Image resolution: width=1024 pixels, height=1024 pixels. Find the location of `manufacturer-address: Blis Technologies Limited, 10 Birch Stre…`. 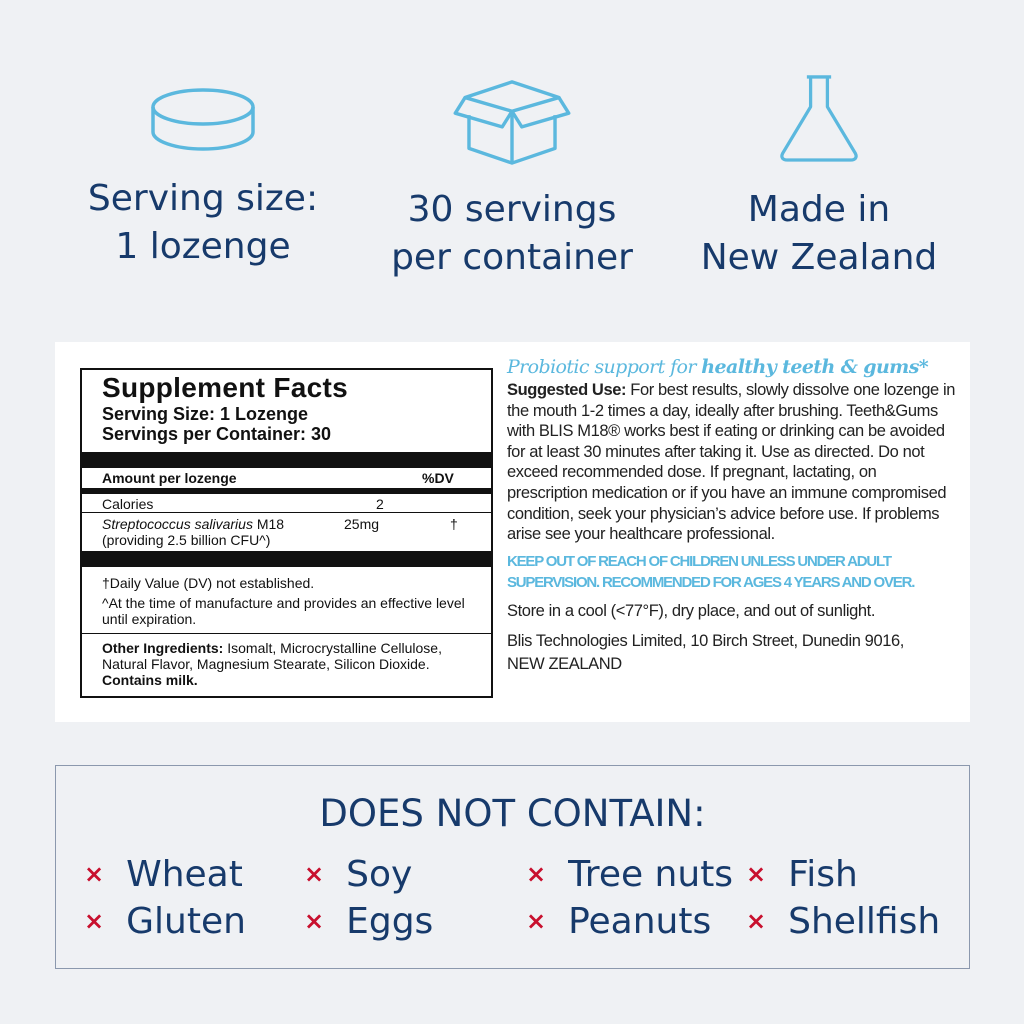

manufacturer-address: Blis Technologies Limited, 10 Birch Stre… is located at coordinates (705, 653).